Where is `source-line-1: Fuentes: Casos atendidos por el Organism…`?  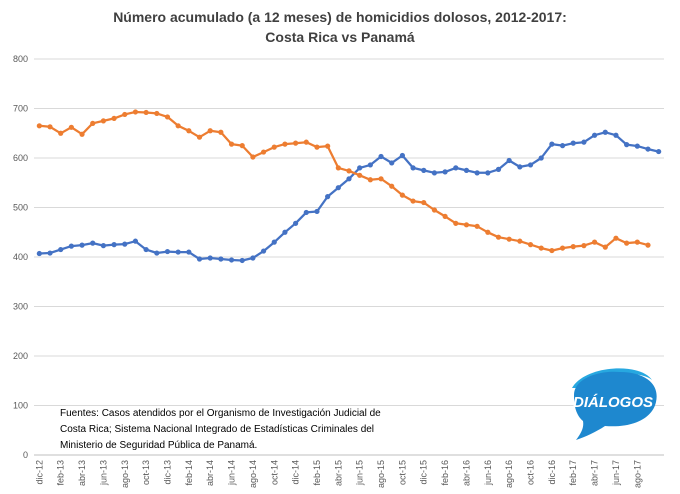 source-line-1: Fuentes: Casos atendidos por el Organism… is located at coordinates (220, 413).